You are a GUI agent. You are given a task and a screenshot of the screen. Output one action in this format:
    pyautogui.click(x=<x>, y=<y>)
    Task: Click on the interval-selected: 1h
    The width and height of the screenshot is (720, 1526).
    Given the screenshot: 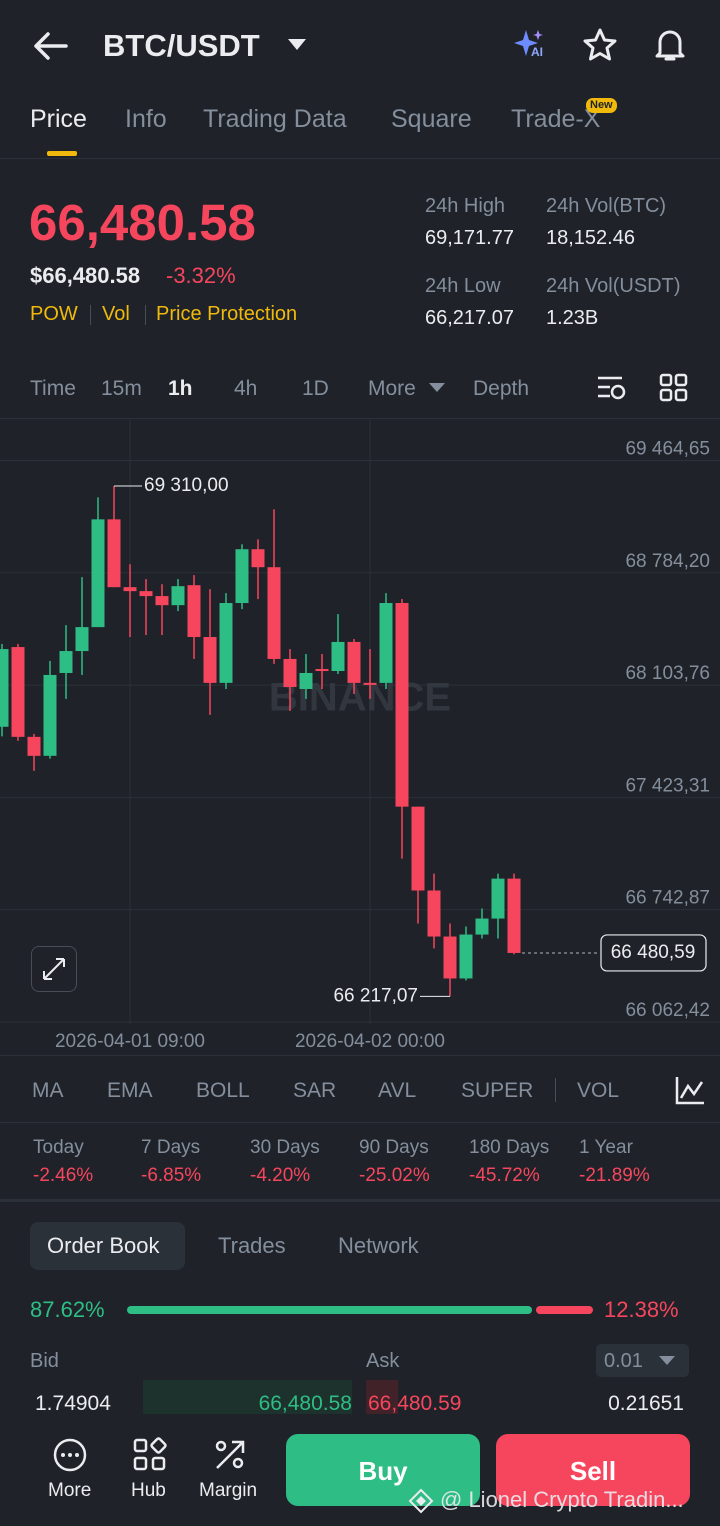 What is the action you would take?
    pyautogui.click(x=180, y=388)
    